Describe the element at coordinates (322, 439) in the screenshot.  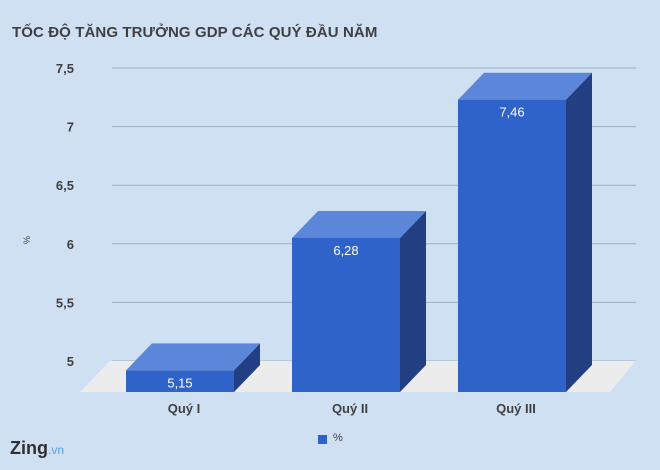
I see `legend-swatch` at that location.